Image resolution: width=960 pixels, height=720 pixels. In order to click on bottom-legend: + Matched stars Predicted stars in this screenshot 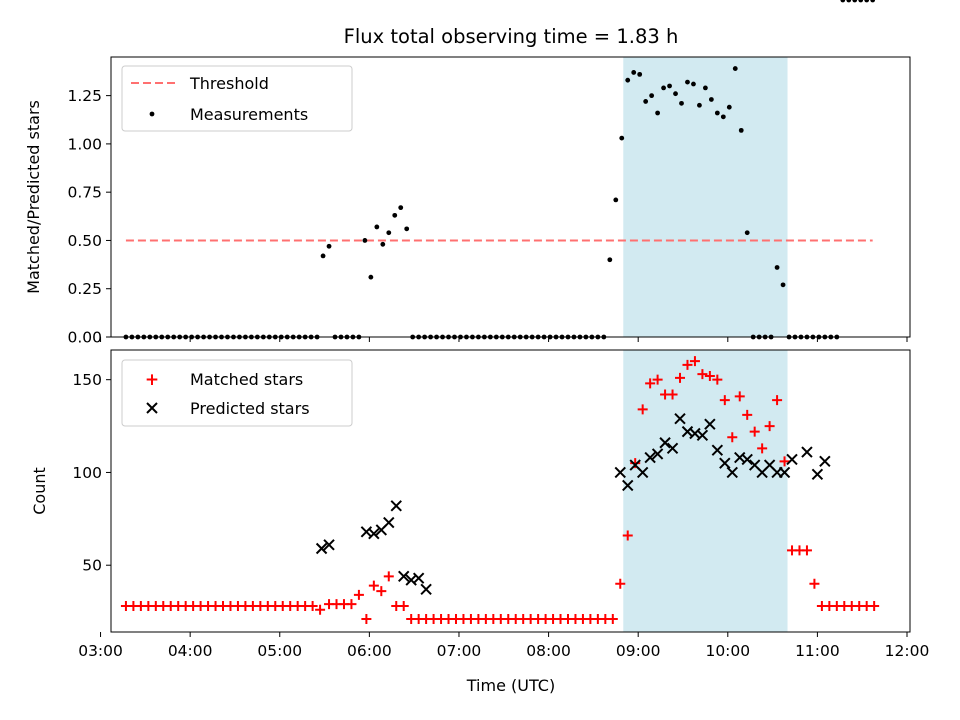, I will do `click(237, 393)`.